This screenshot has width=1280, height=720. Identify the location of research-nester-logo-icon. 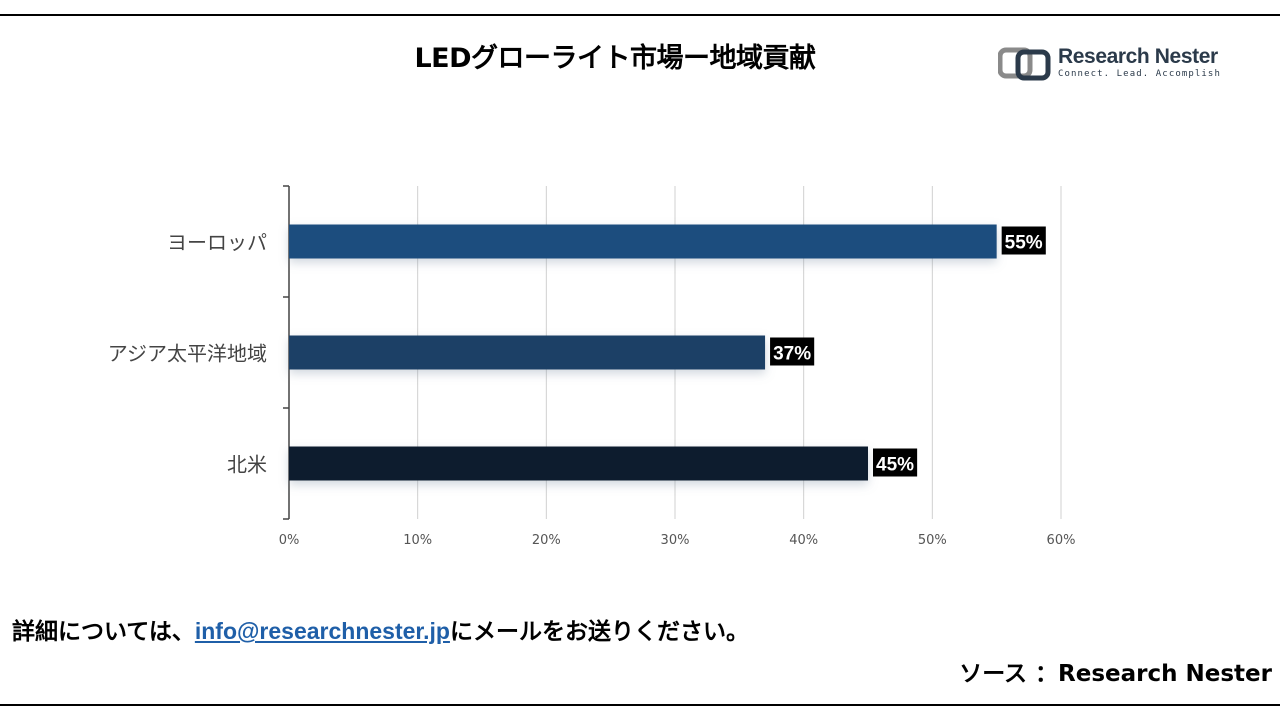
(1024, 64).